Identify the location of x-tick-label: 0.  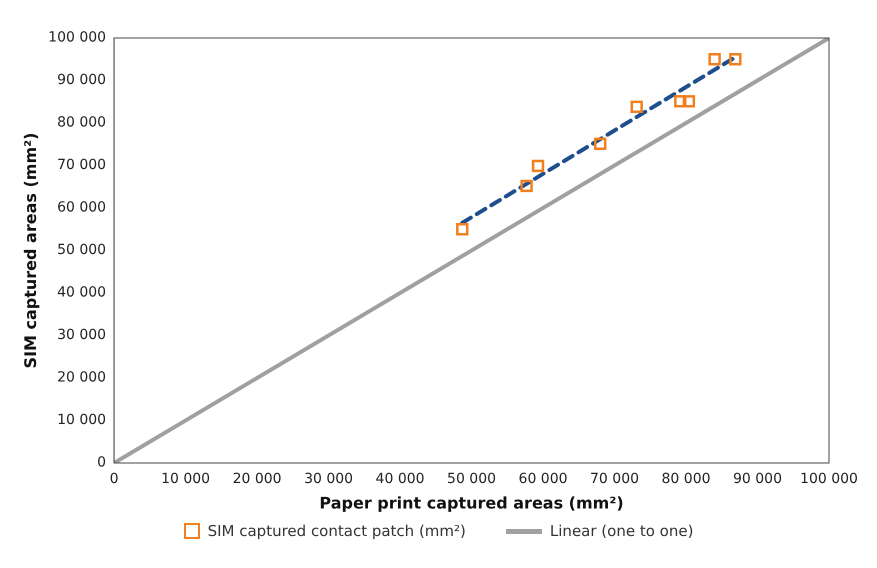
(114, 479).